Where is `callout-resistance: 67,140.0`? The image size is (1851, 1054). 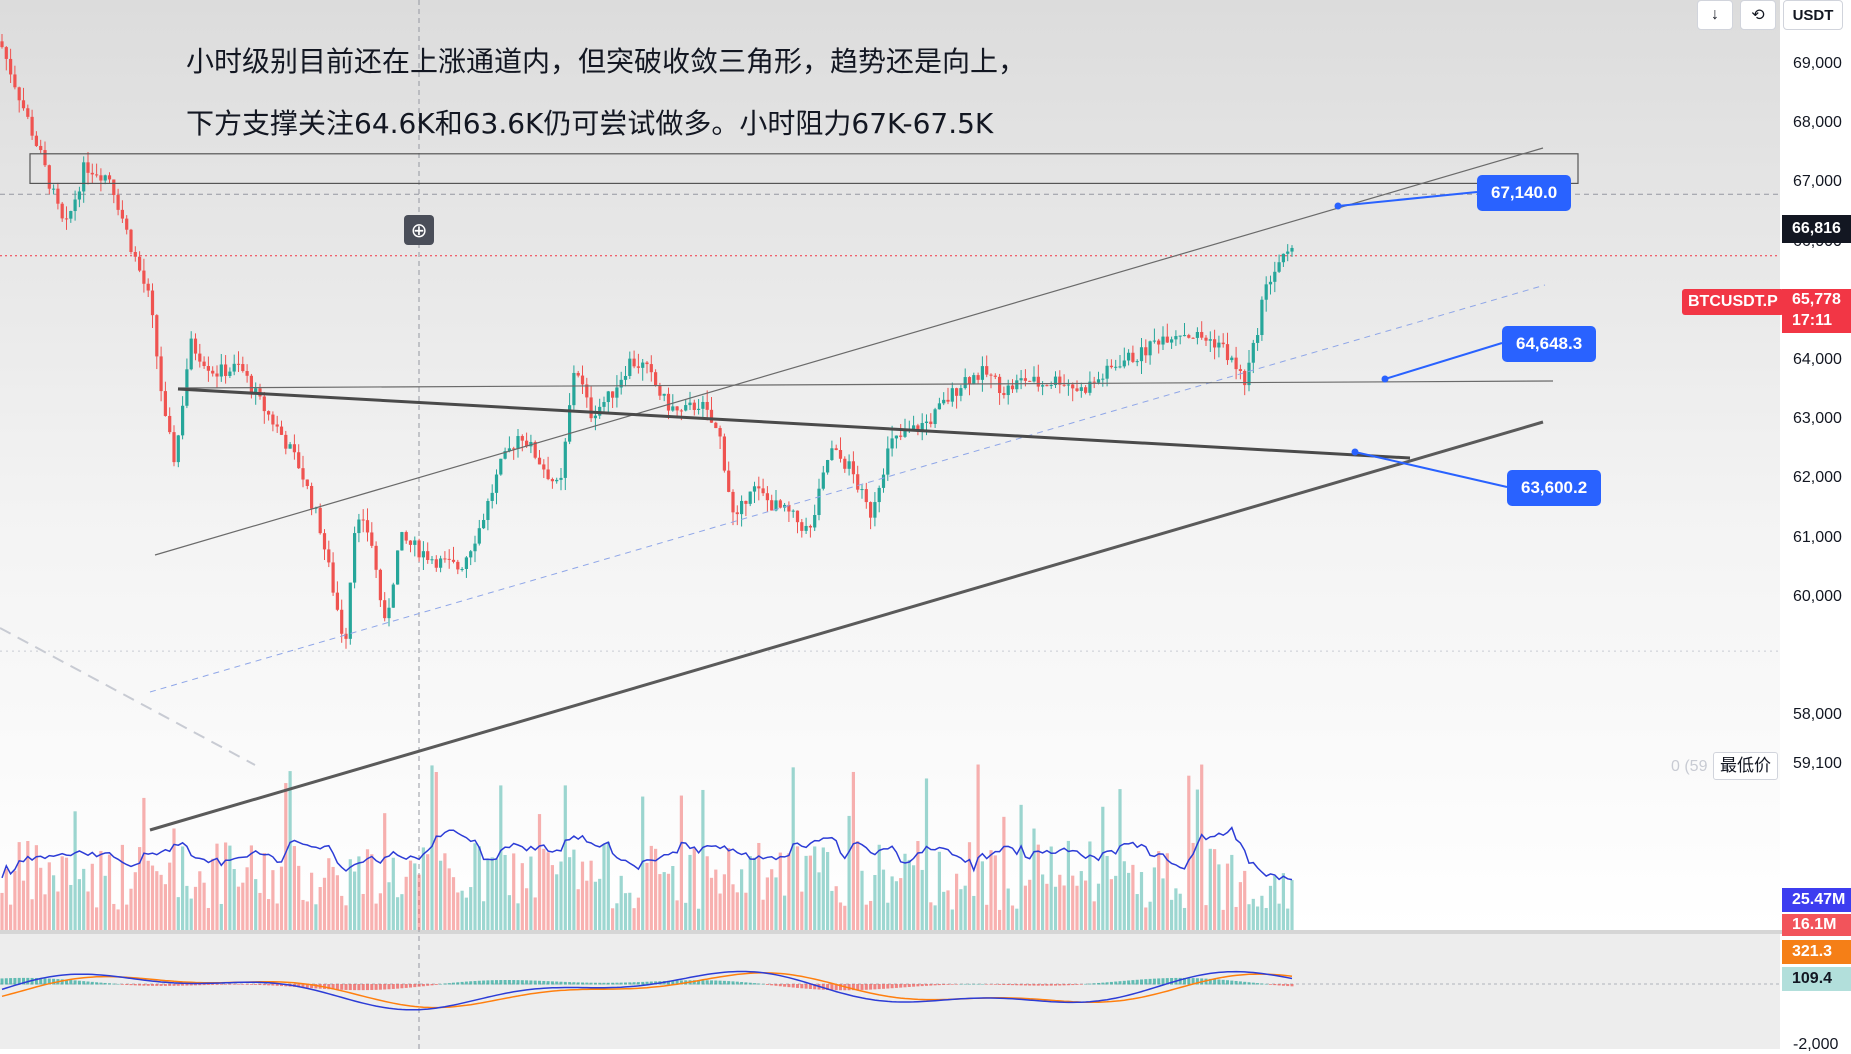 callout-resistance: 67,140.0 is located at coordinates (1524, 193).